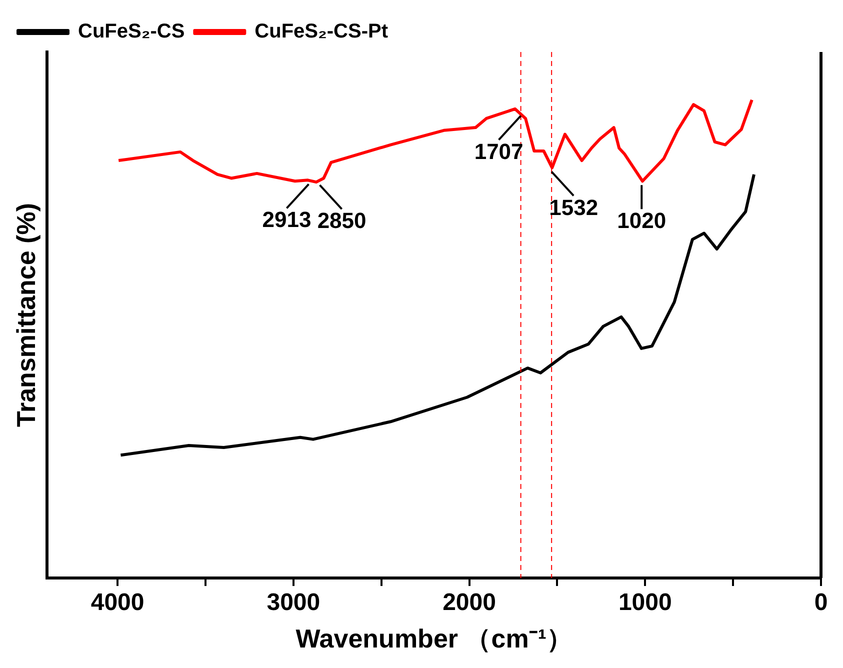  What do you see at coordinates (117, 602) in the screenshot?
I see `x-tick-label: 4000` at bounding box center [117, 602].